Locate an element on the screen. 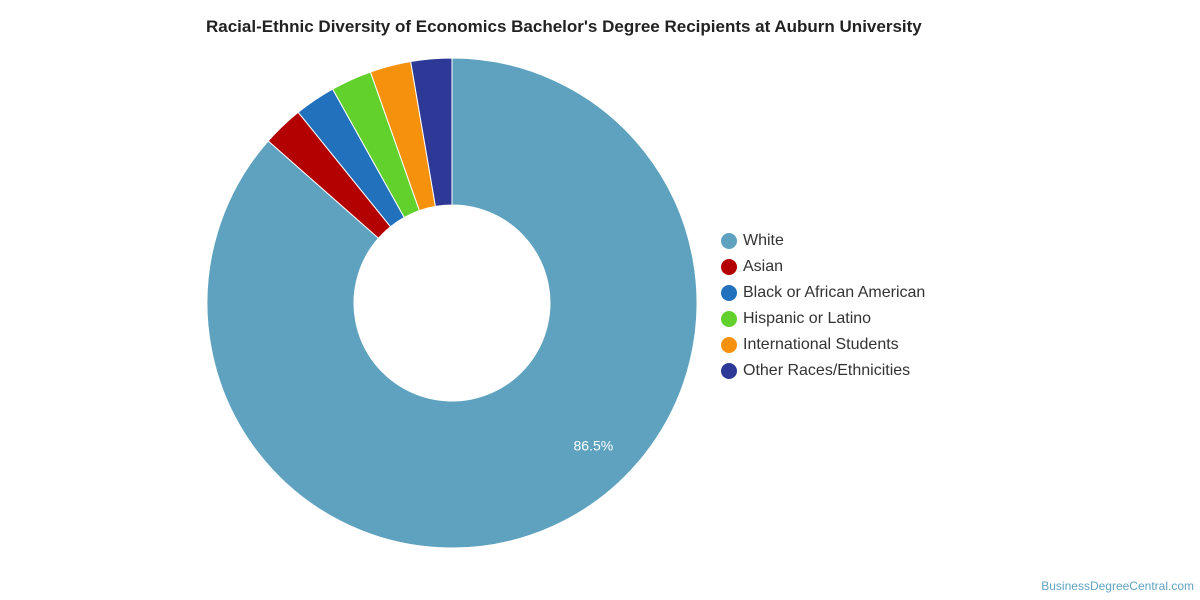  legend-item-other-races-ethnicities: Other Races/Ethnicities is located at coordinates (823, 371).